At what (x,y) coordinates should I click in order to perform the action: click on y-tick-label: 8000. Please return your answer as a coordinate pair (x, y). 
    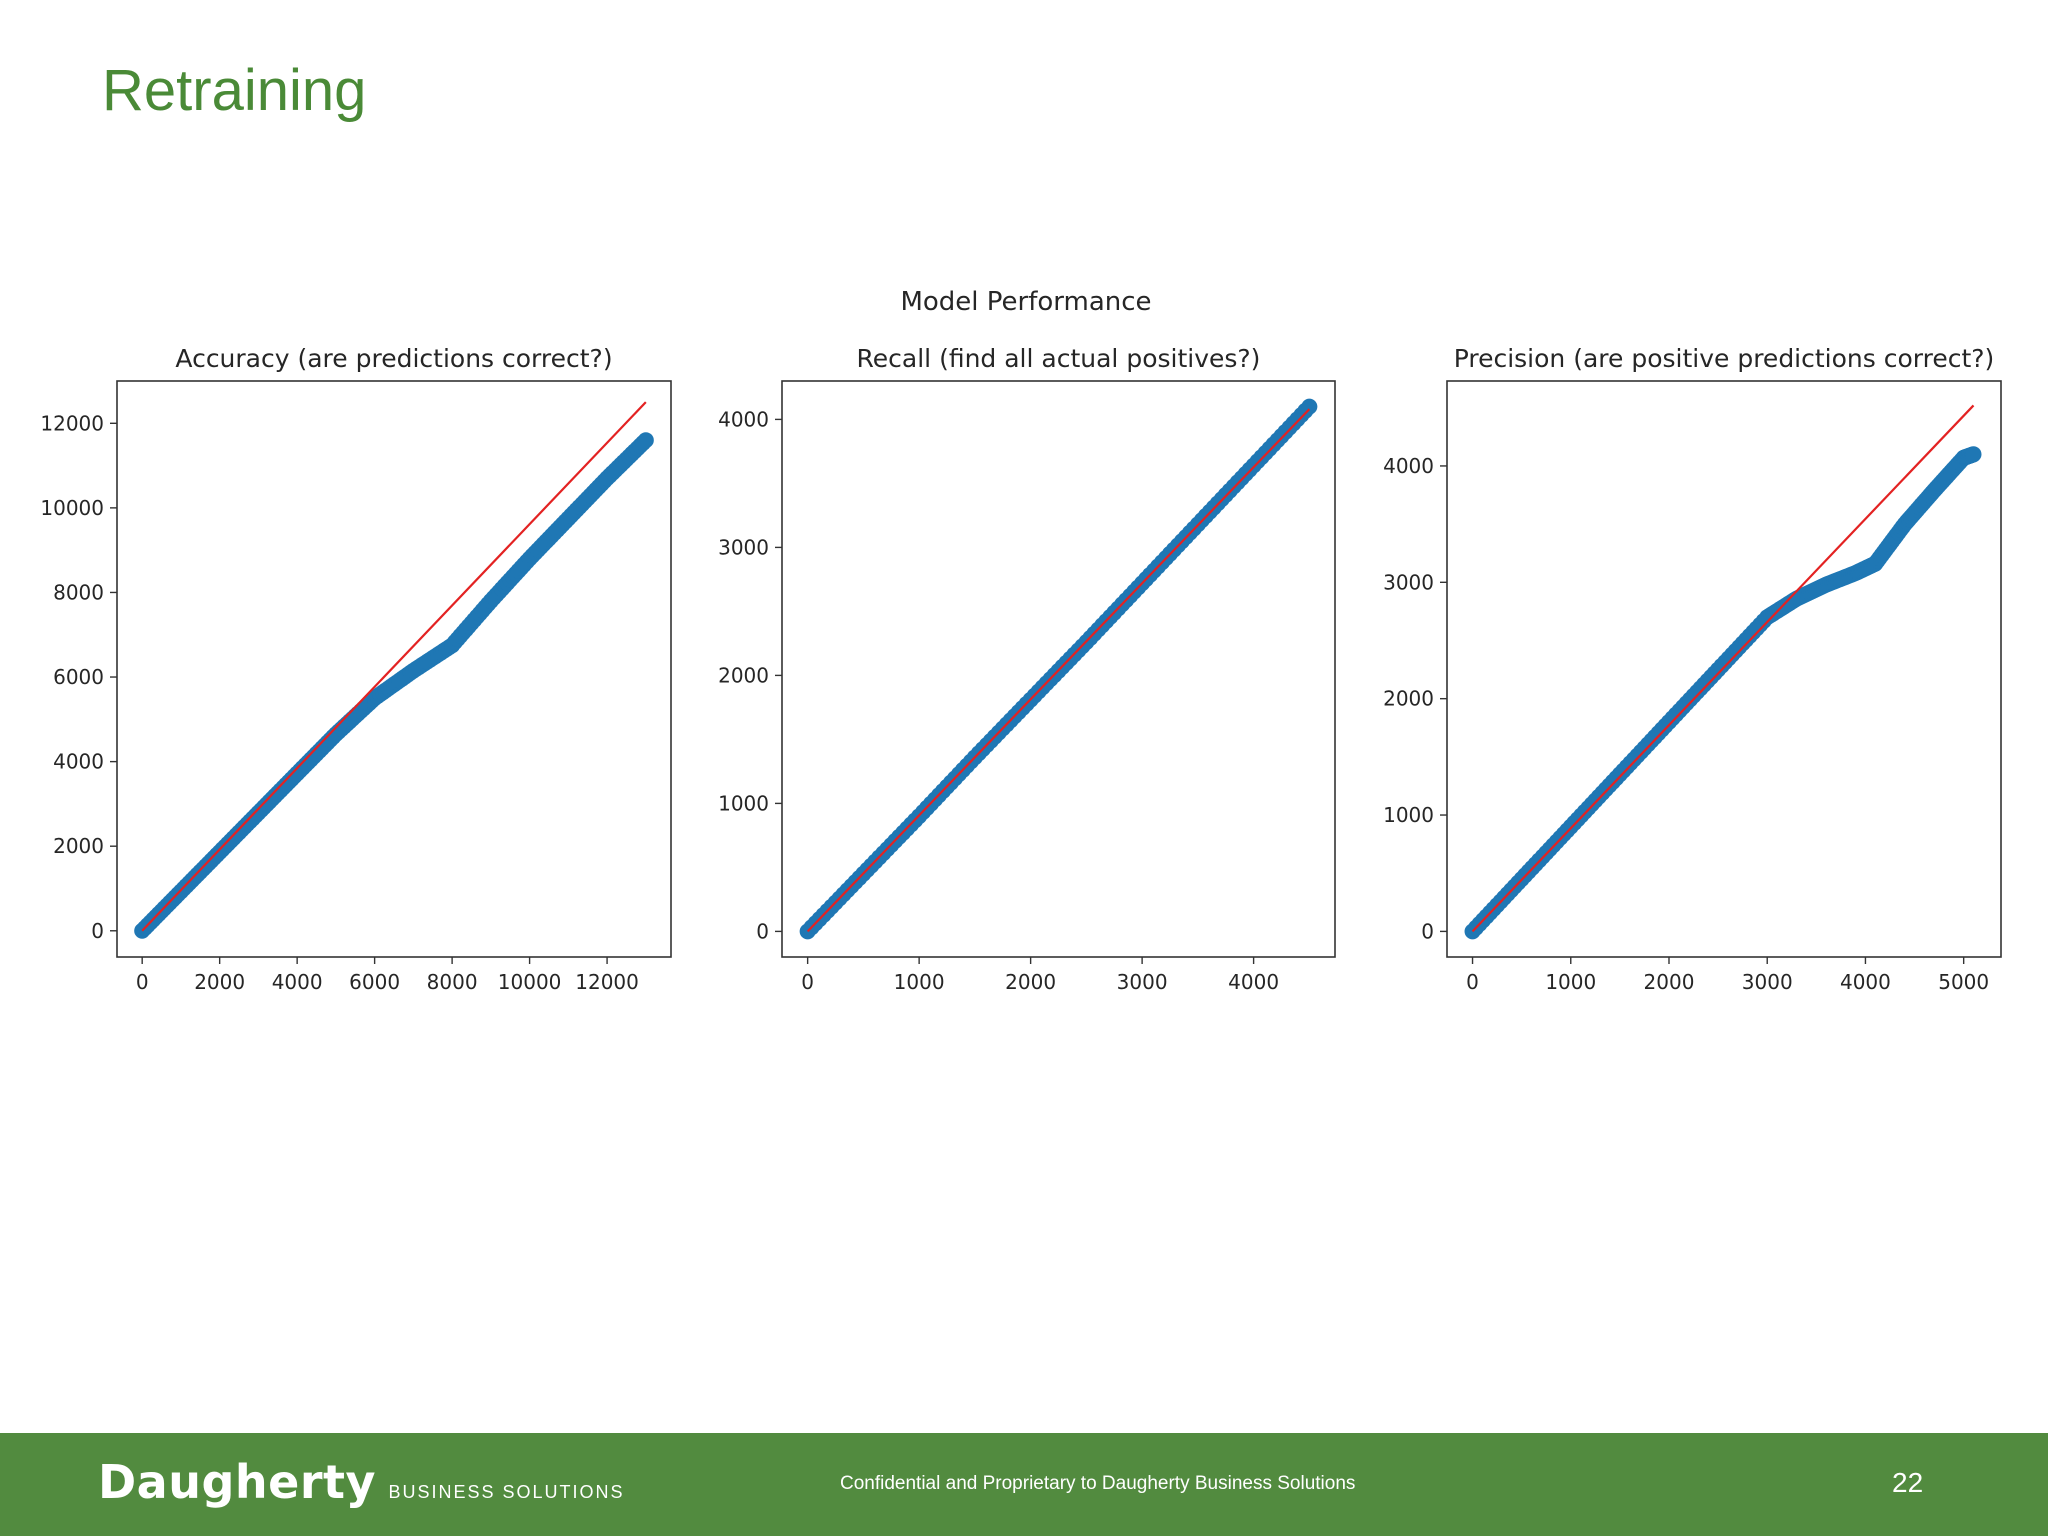
    Looking at the image, I should click on (78, 592).